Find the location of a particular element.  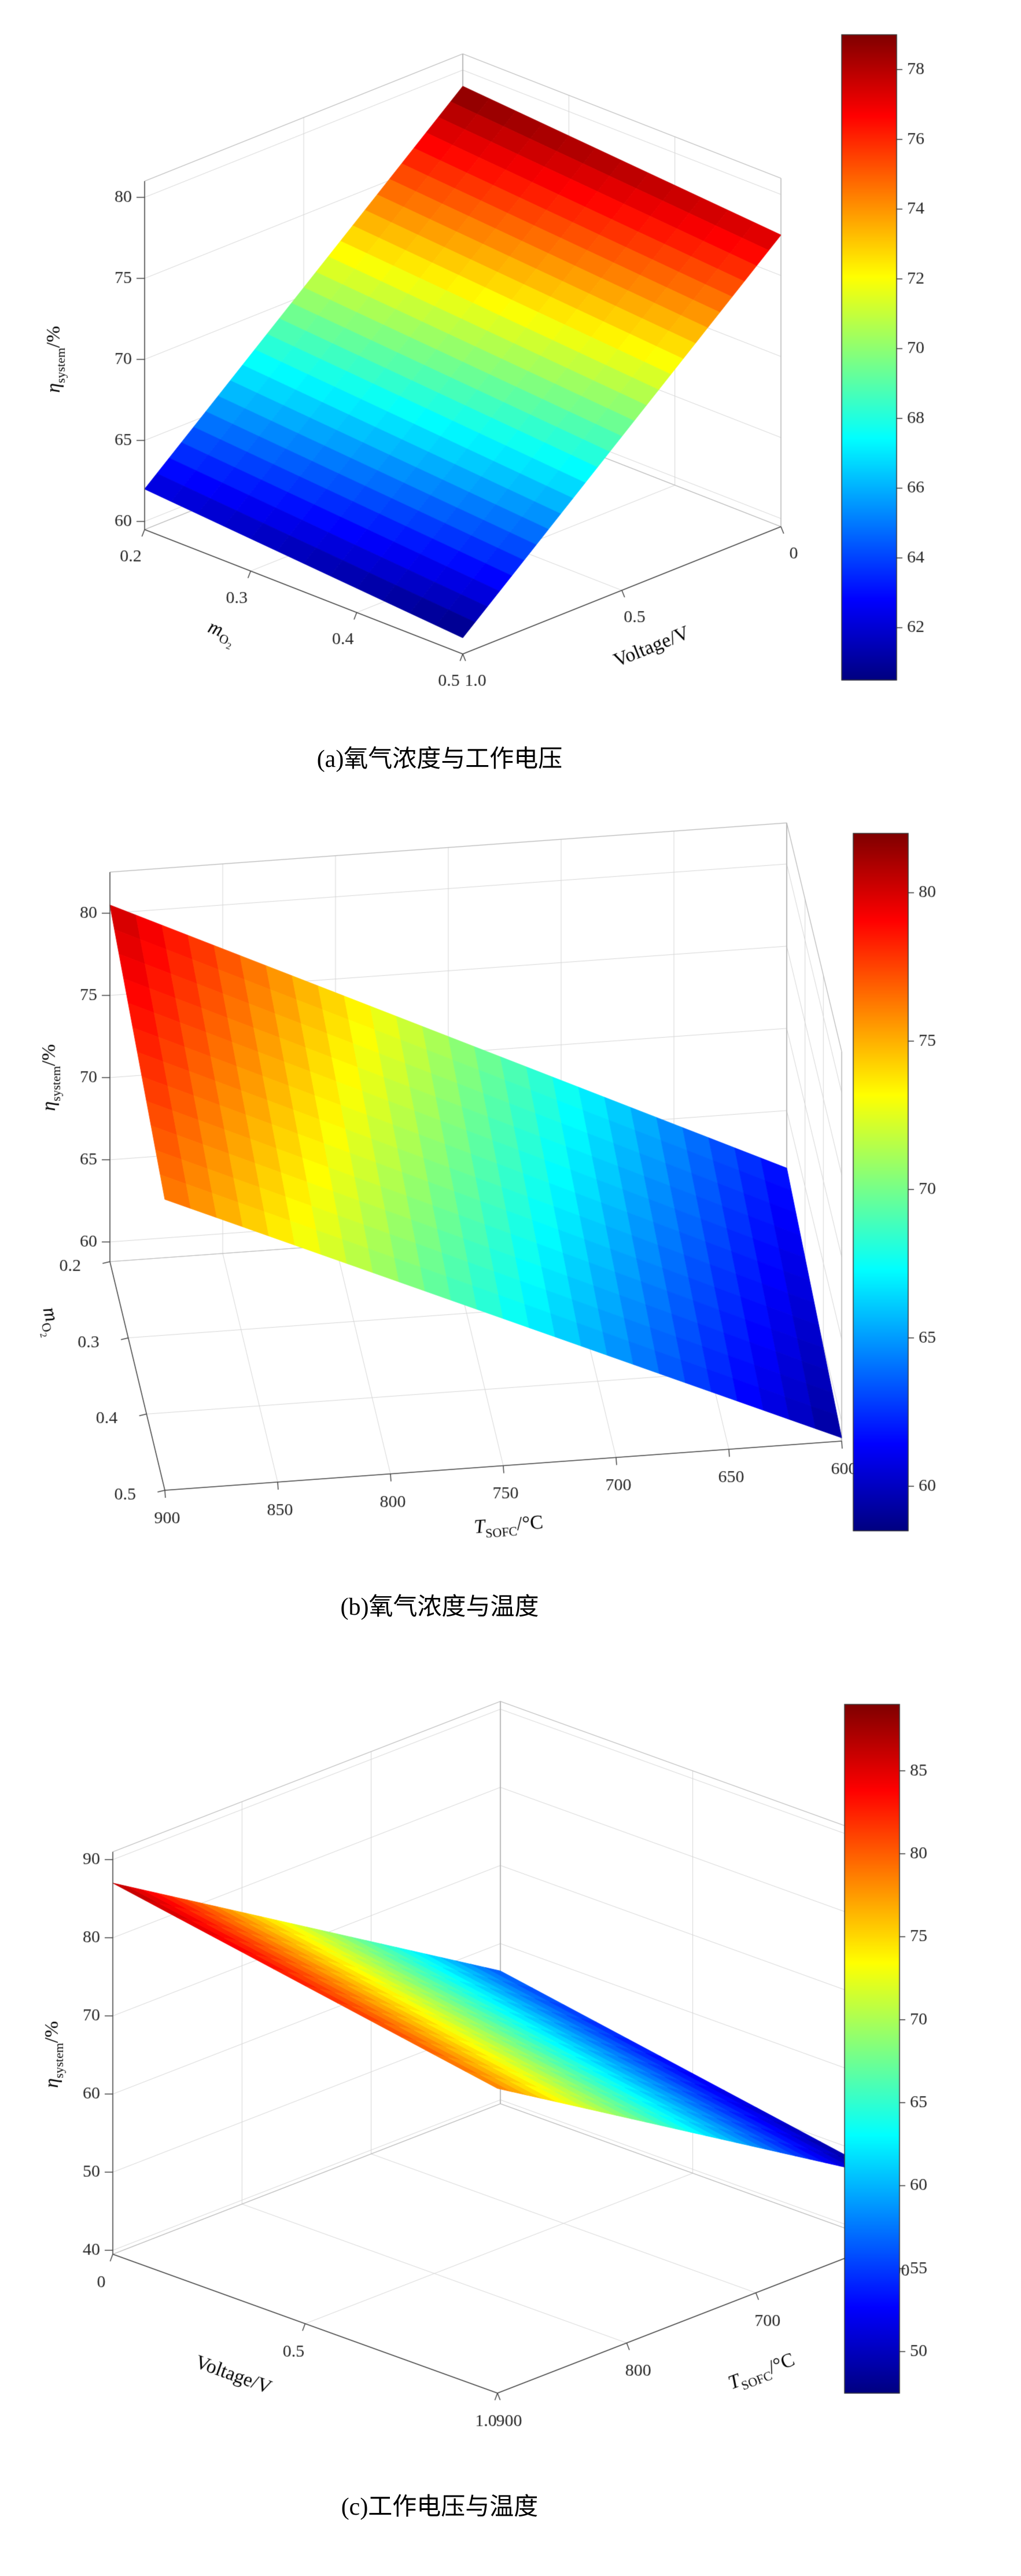

figure-caption-text: (b)氧气浓度与温度 is located at coordinates (439, 1607).